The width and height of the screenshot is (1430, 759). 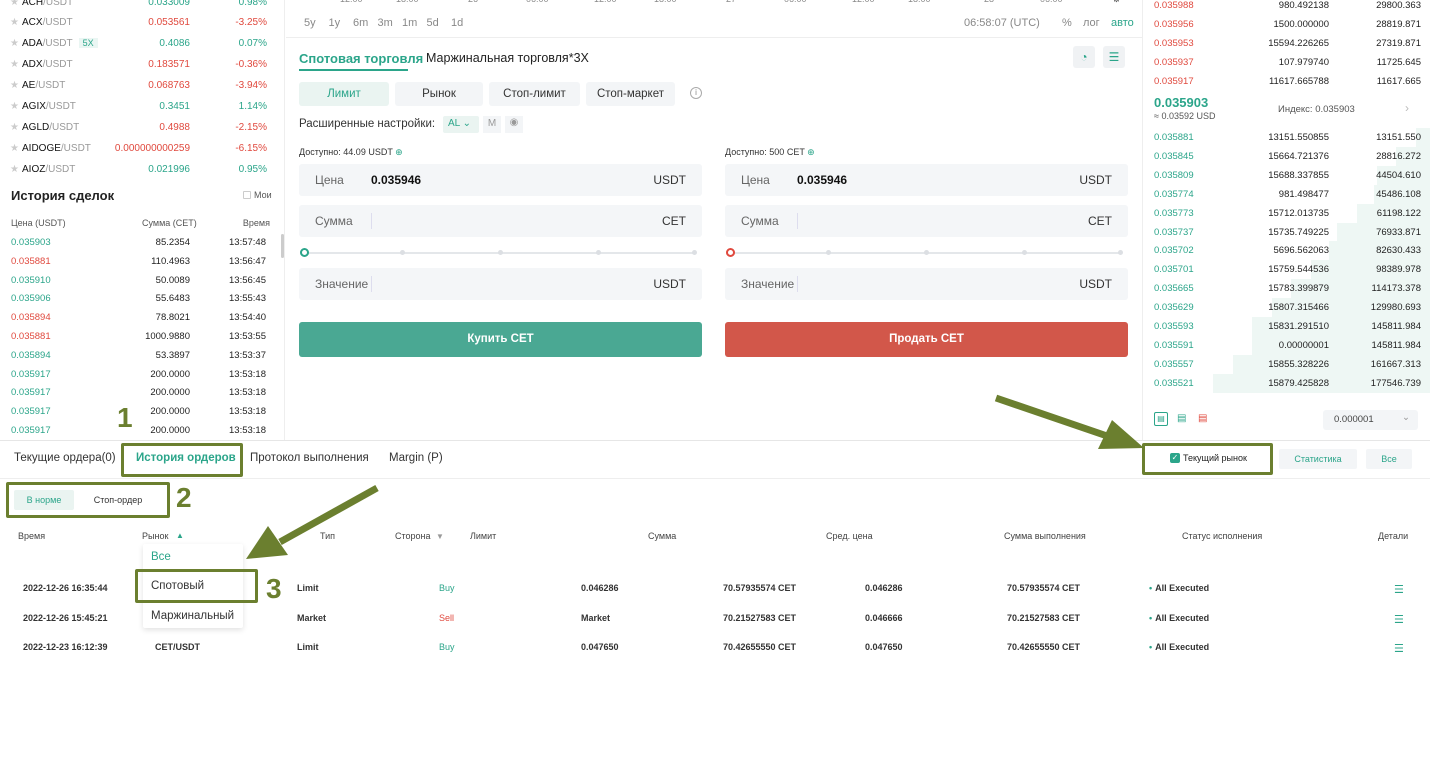 I want to click on sell-price-field: Цена 0.035946 USDT, so click(x=926, y=180).